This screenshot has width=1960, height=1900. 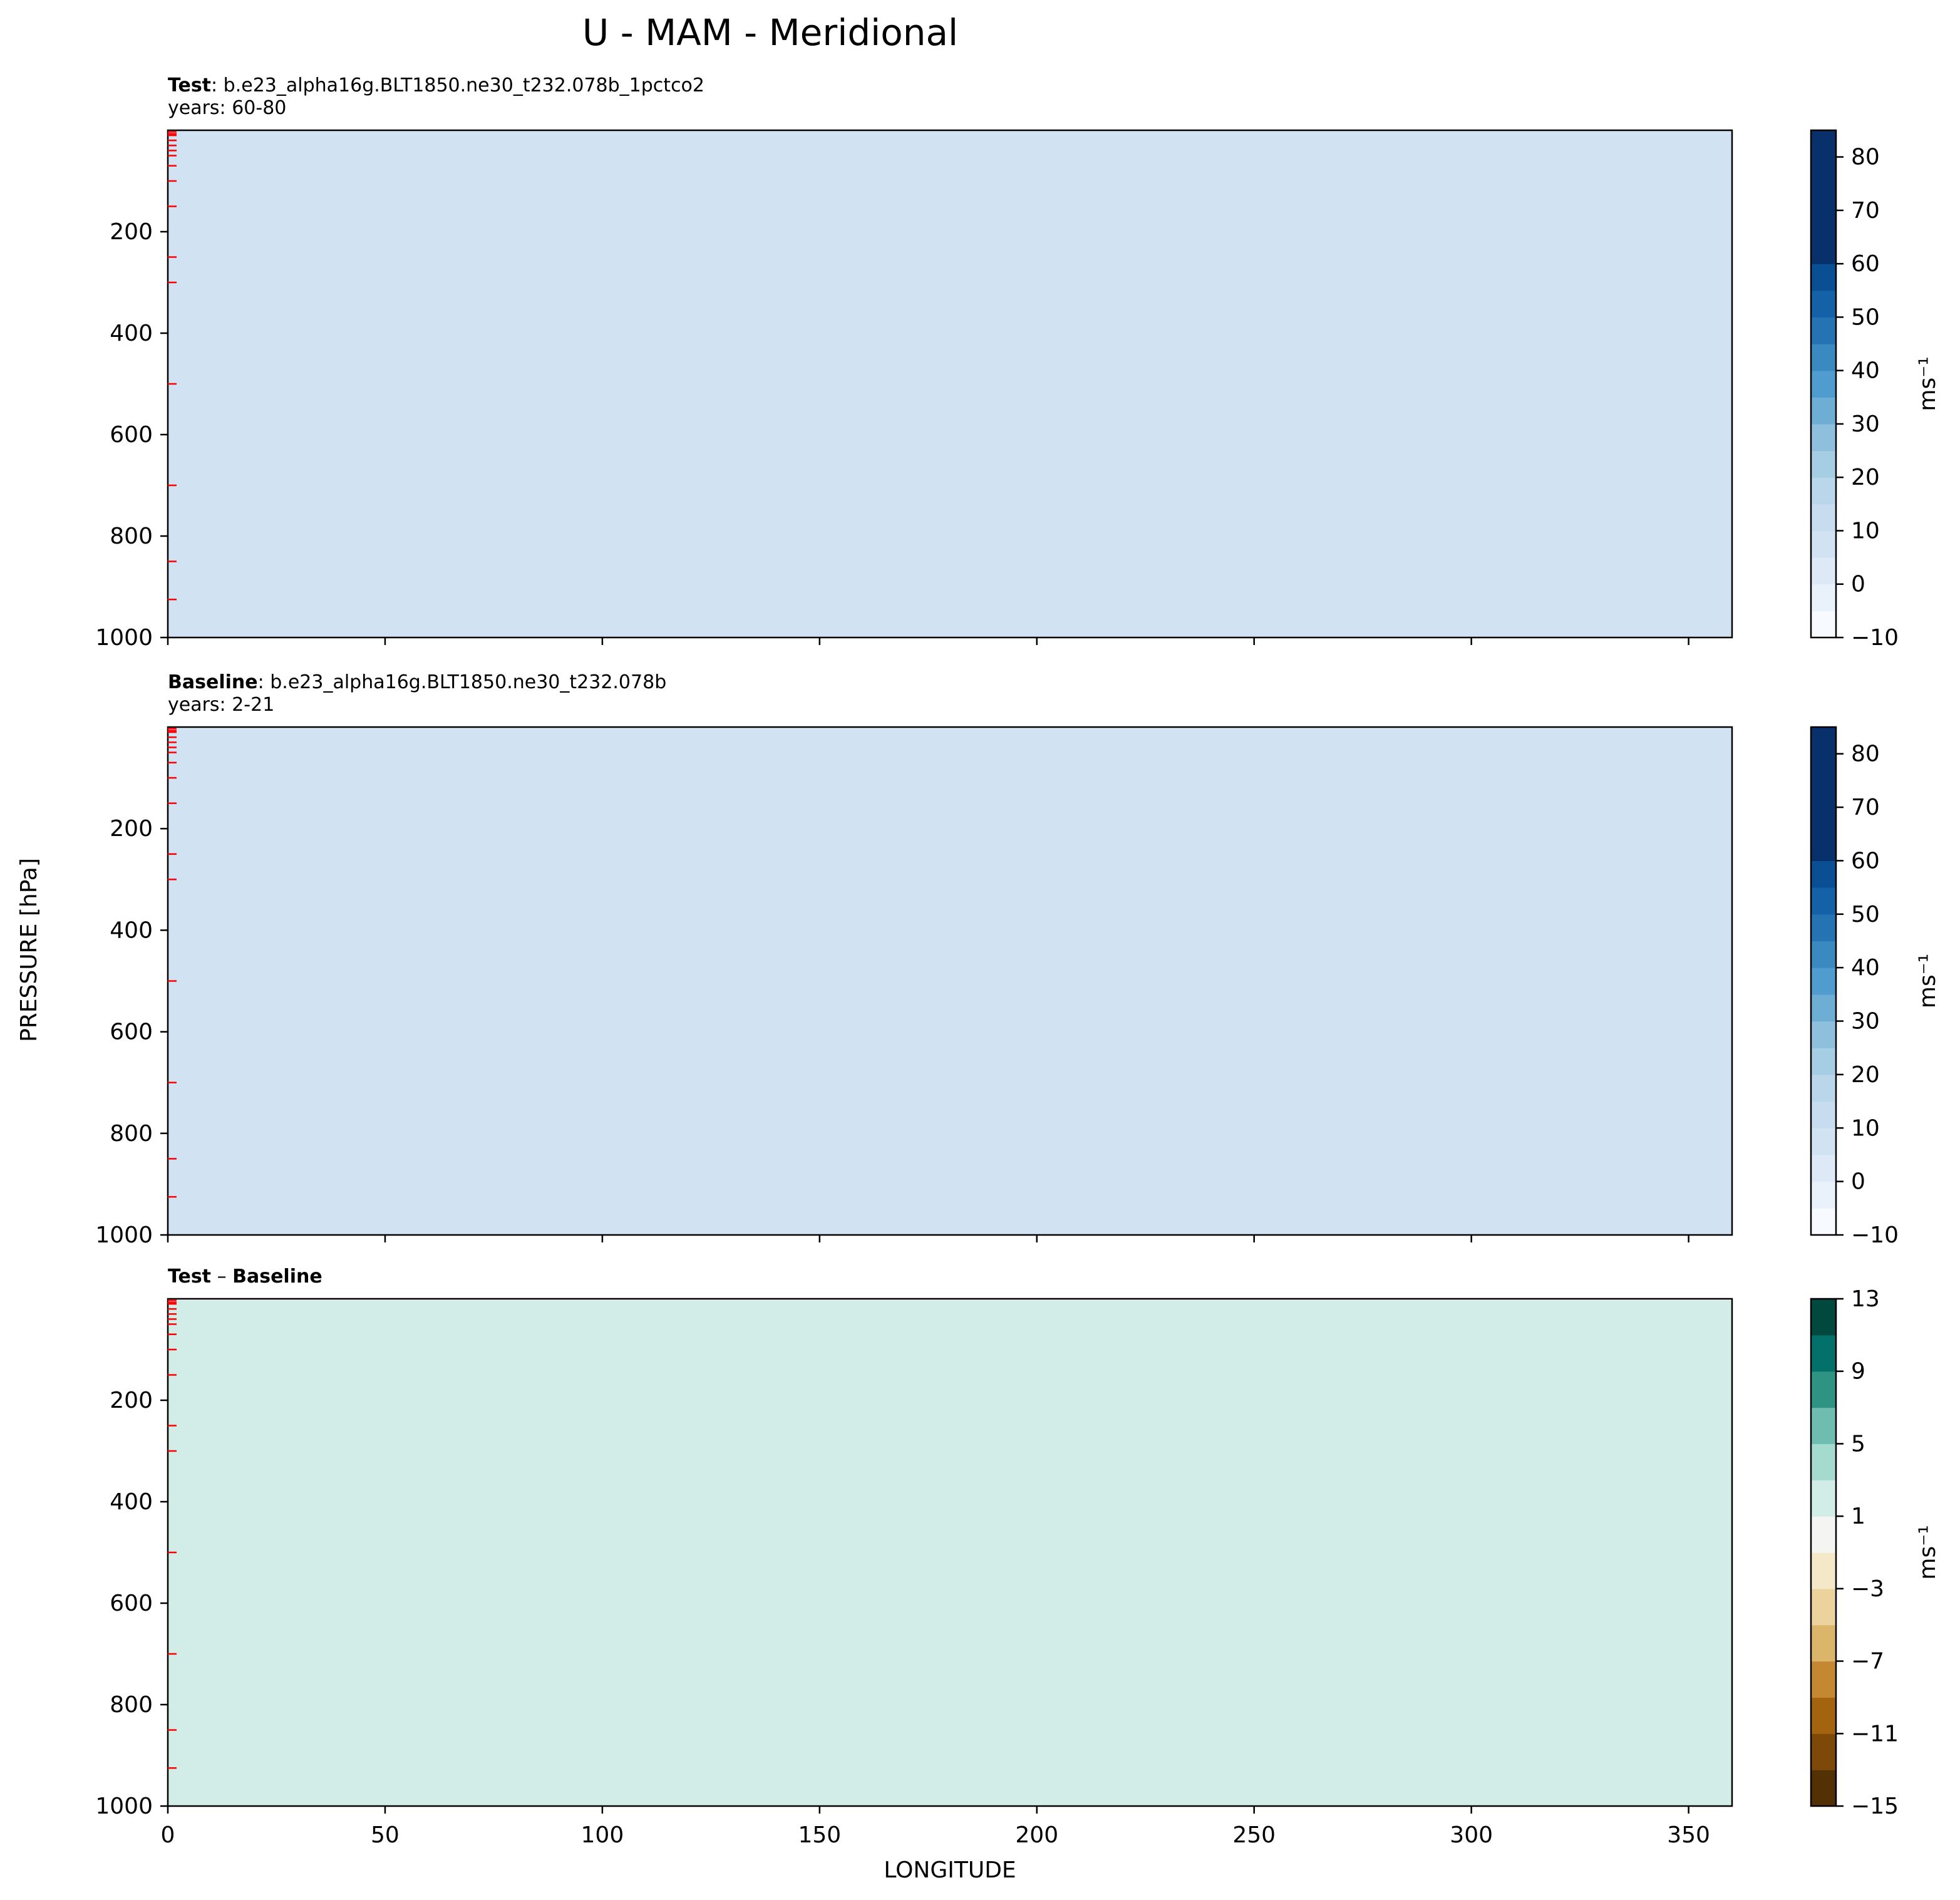 I want to click on x-tick-label: 0, so click(x=168, y=1835).